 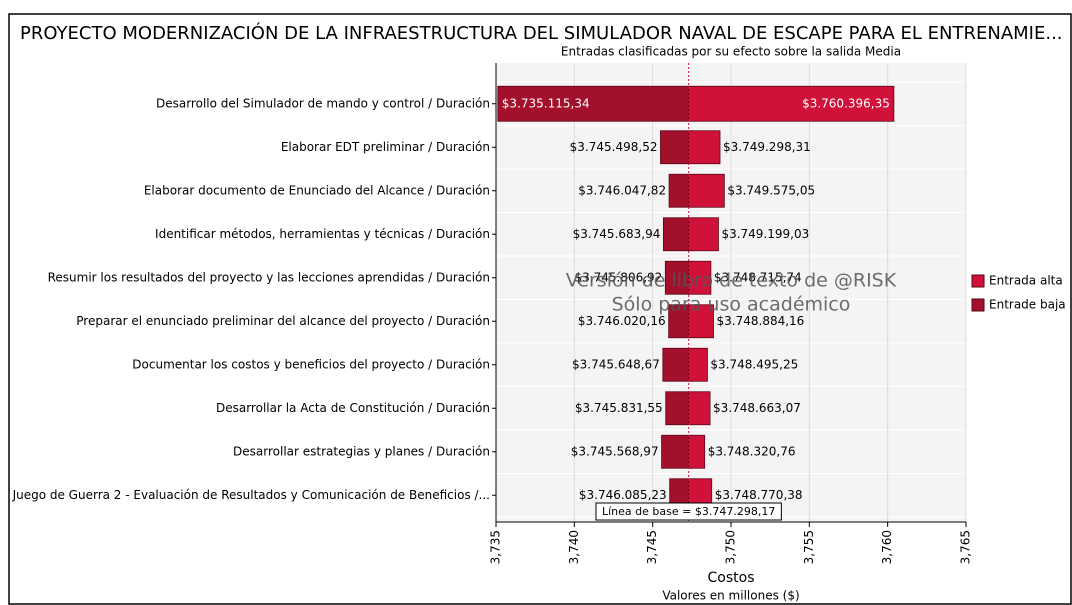 I want to click on value-label: $3.746.020,16, so click(x=622, y=321).